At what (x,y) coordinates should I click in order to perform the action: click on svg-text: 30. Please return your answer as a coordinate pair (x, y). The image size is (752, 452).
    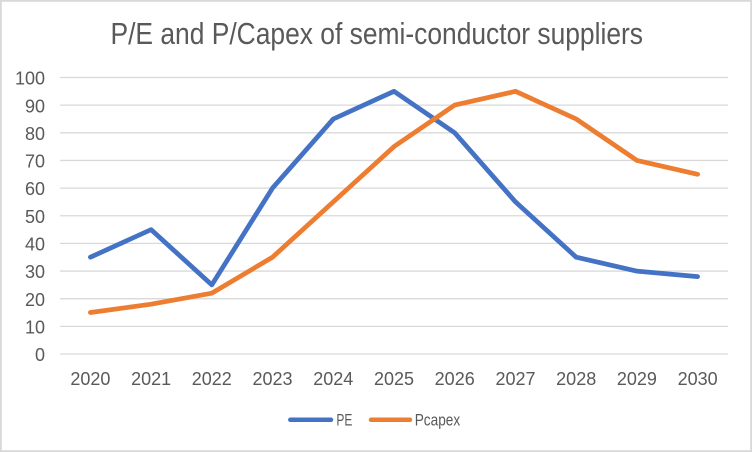
    Looking at the image, I should click on (35, 272).